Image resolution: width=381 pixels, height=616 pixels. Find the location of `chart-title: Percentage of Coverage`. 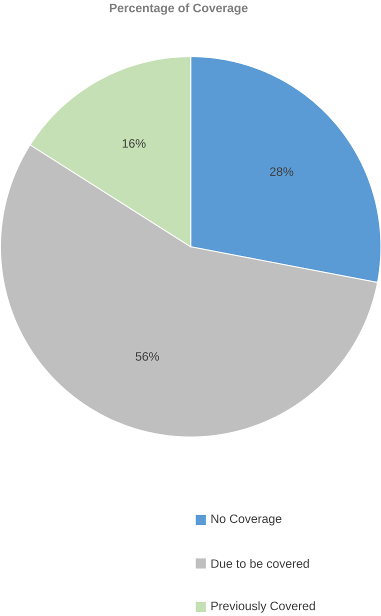

chart-title: Percentage of Coverage is located at coordinates (179, 9).